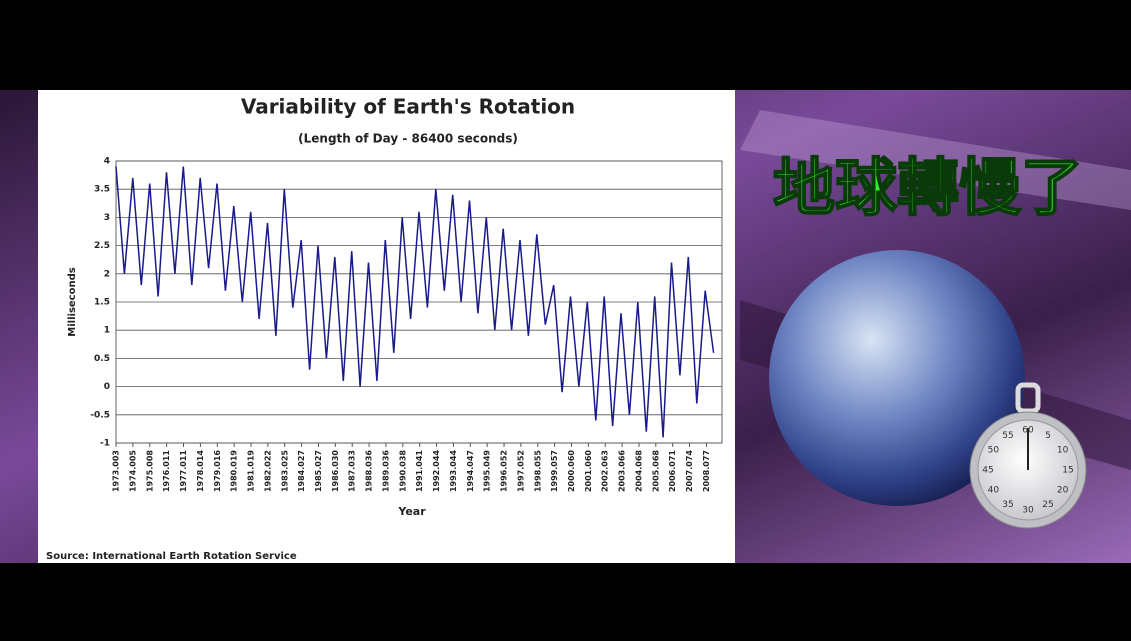  What do you see at coordinates (116, 471) in the screenshot?
I see `x-tick-label: 1973.003` at bounding box center [116, 471].